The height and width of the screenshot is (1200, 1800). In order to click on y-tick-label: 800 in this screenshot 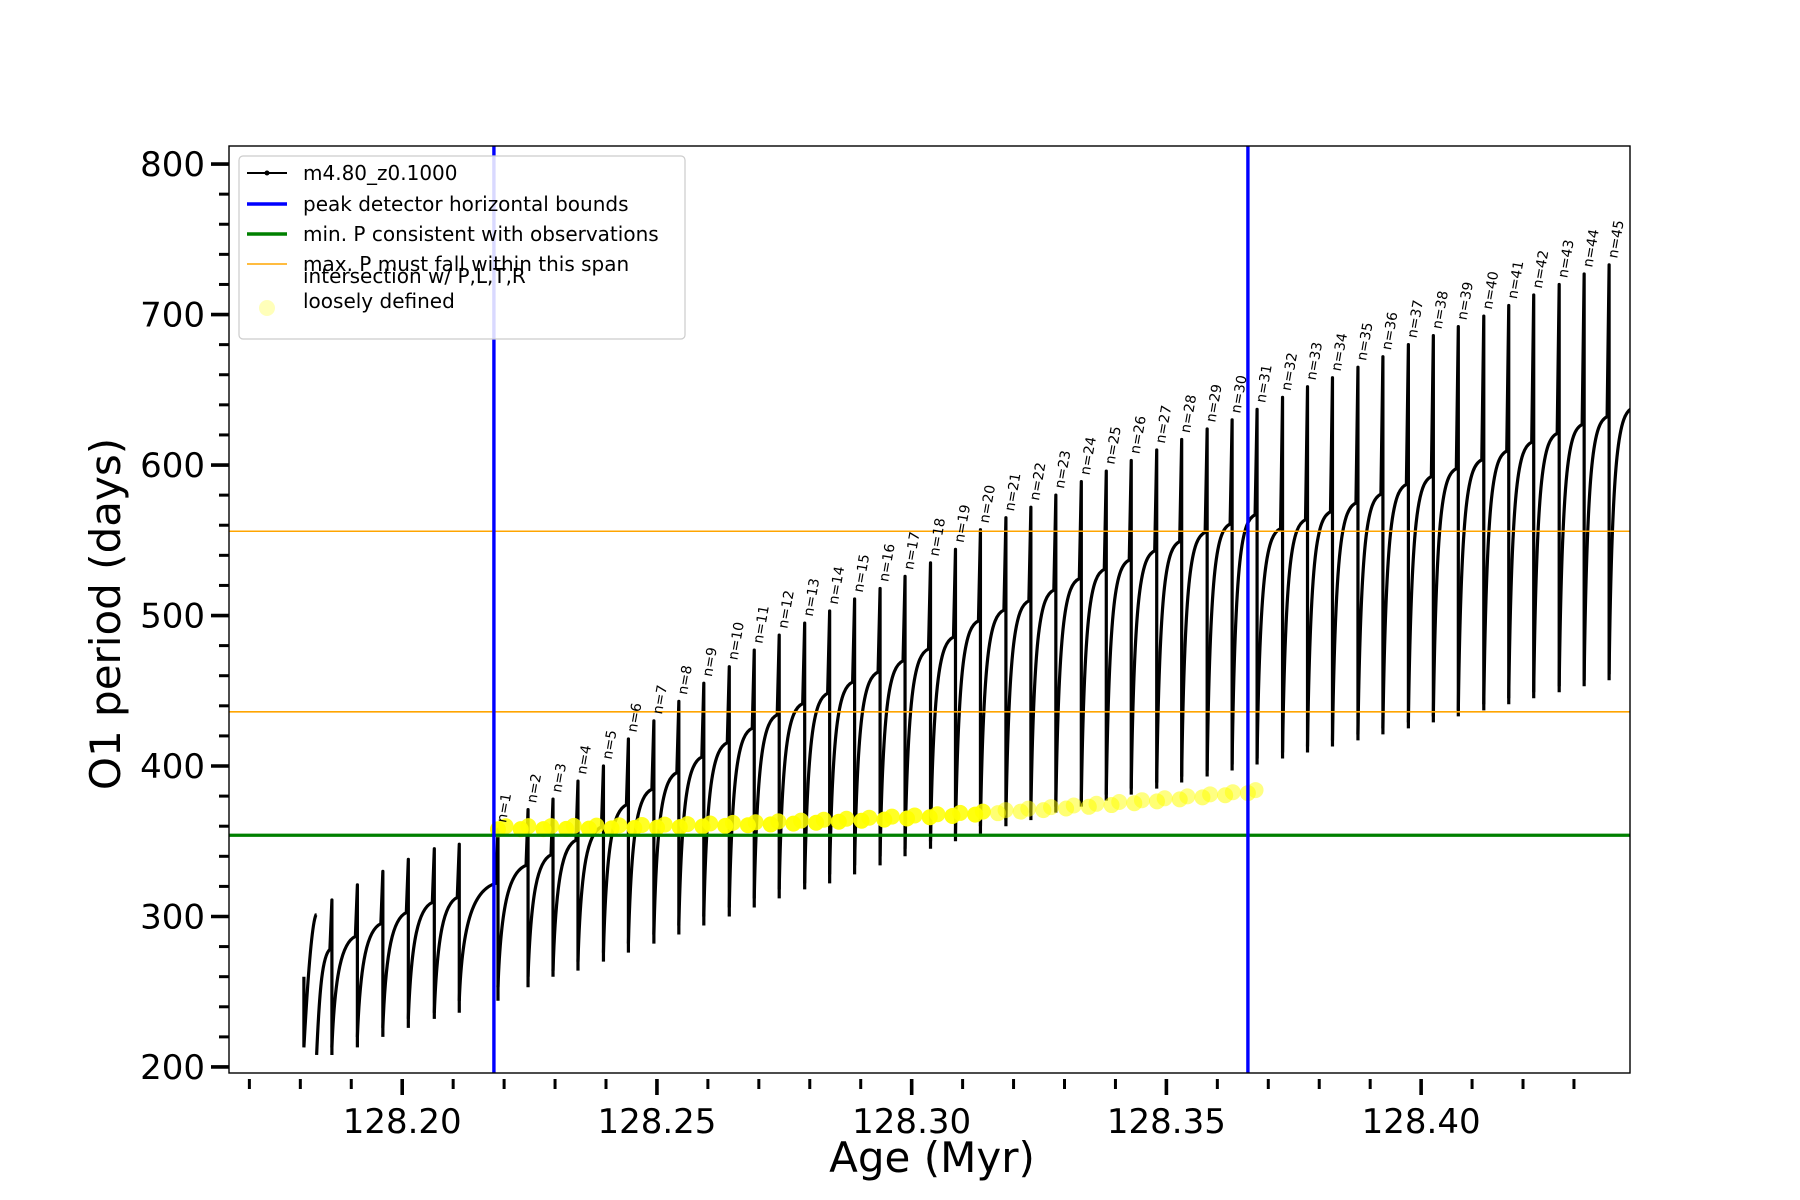, I will do `click(172, 165)`.